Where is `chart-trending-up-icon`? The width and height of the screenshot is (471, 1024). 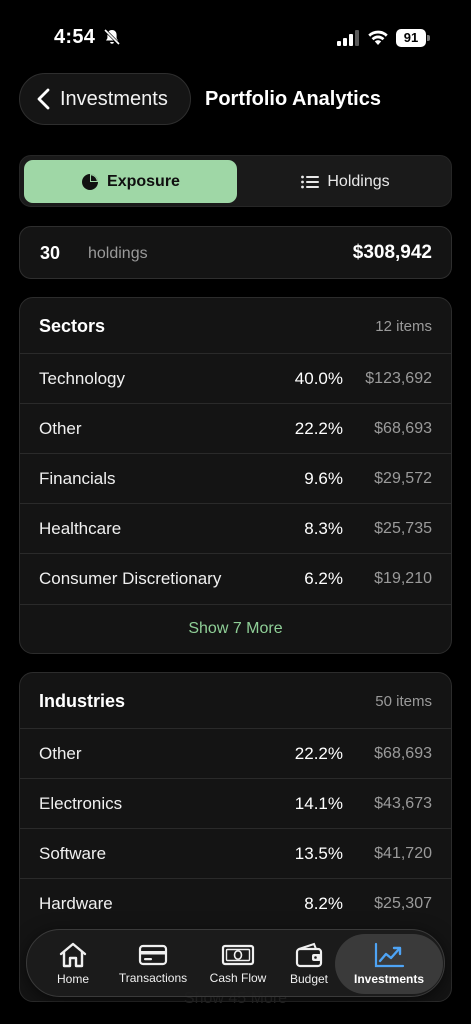 chart-trending-up-icon is located at coordinates (389, 955).